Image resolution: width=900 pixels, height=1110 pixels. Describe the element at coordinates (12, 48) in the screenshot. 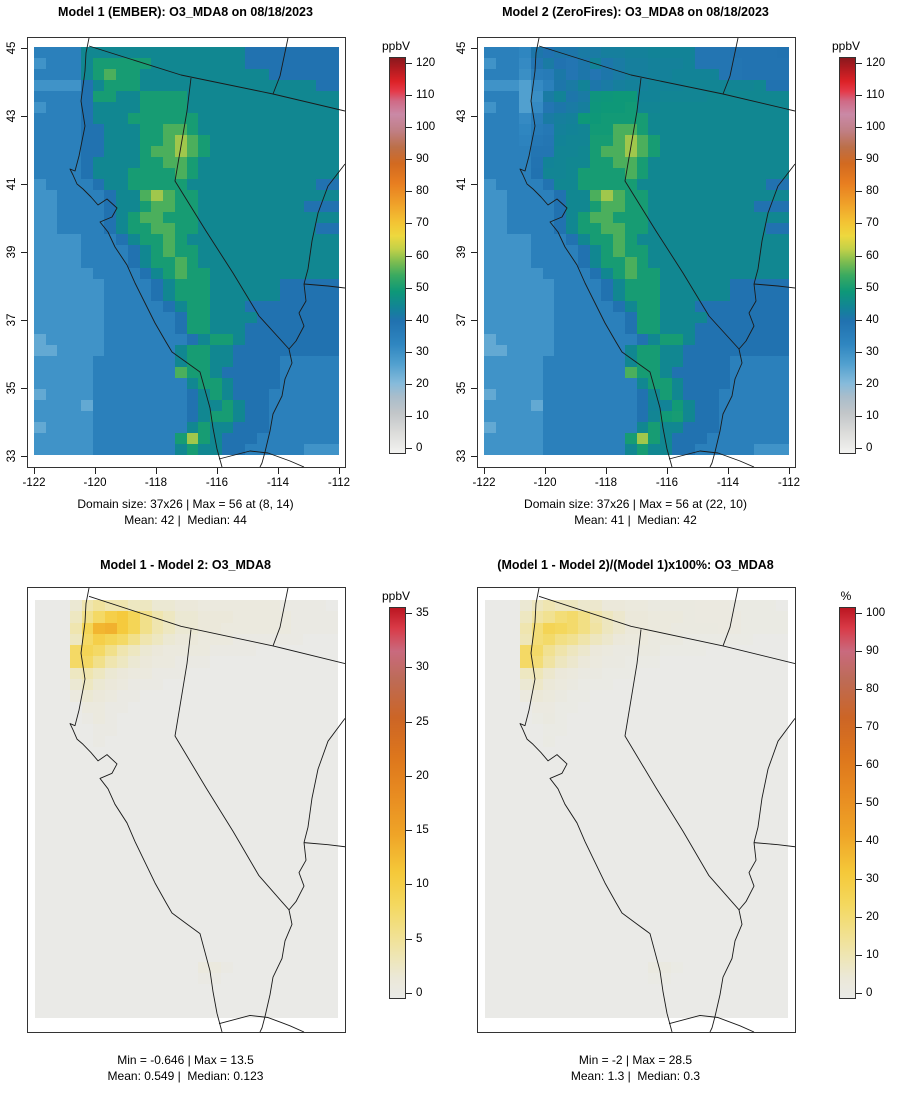

I see `y-axis-tick-label: 45` at that location.